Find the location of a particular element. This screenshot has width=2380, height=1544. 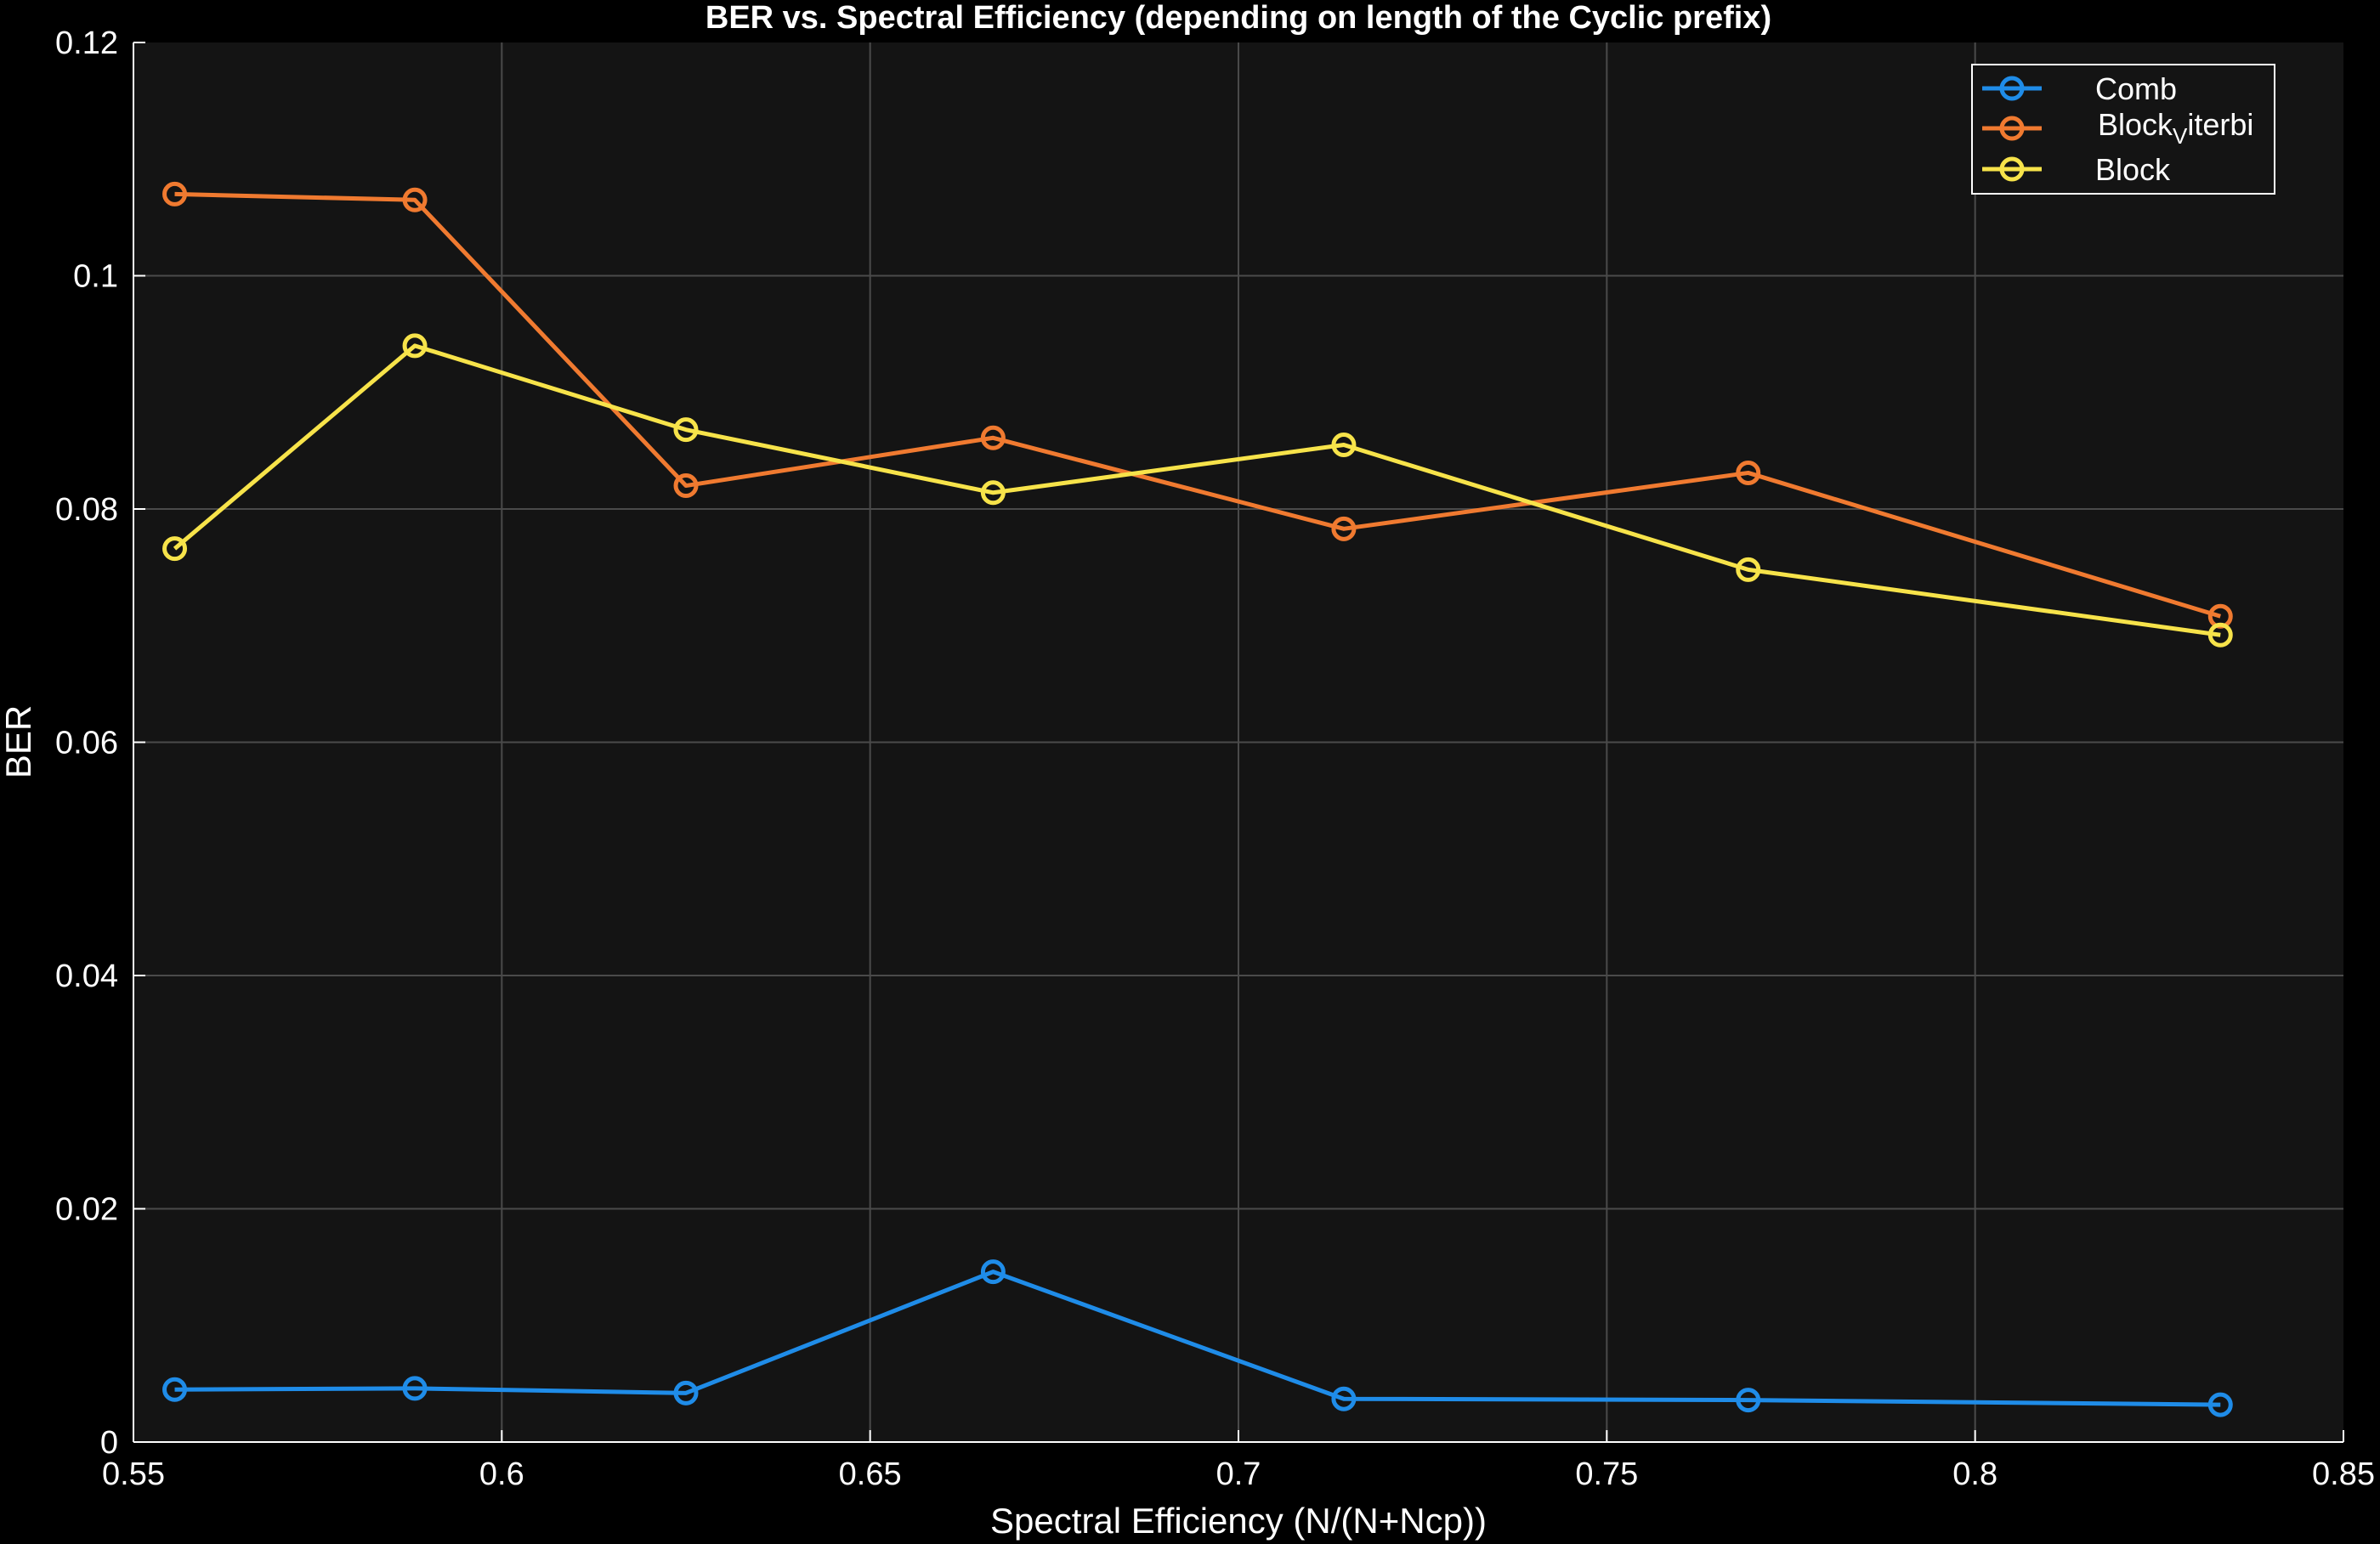

legend-entry-block-viterbi: BlockViterbi is located at coordinates (2117, 128).